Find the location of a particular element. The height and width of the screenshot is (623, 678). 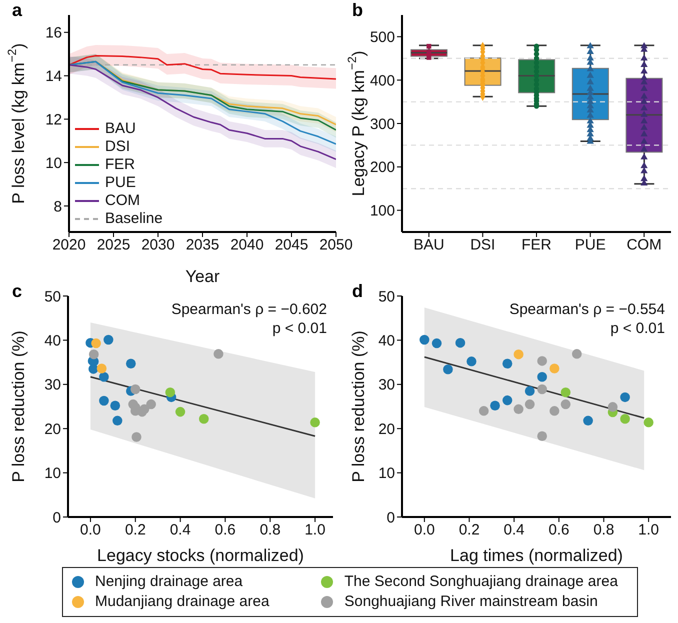

x-tick-label: 2050 is located at coordinates (336, 245).